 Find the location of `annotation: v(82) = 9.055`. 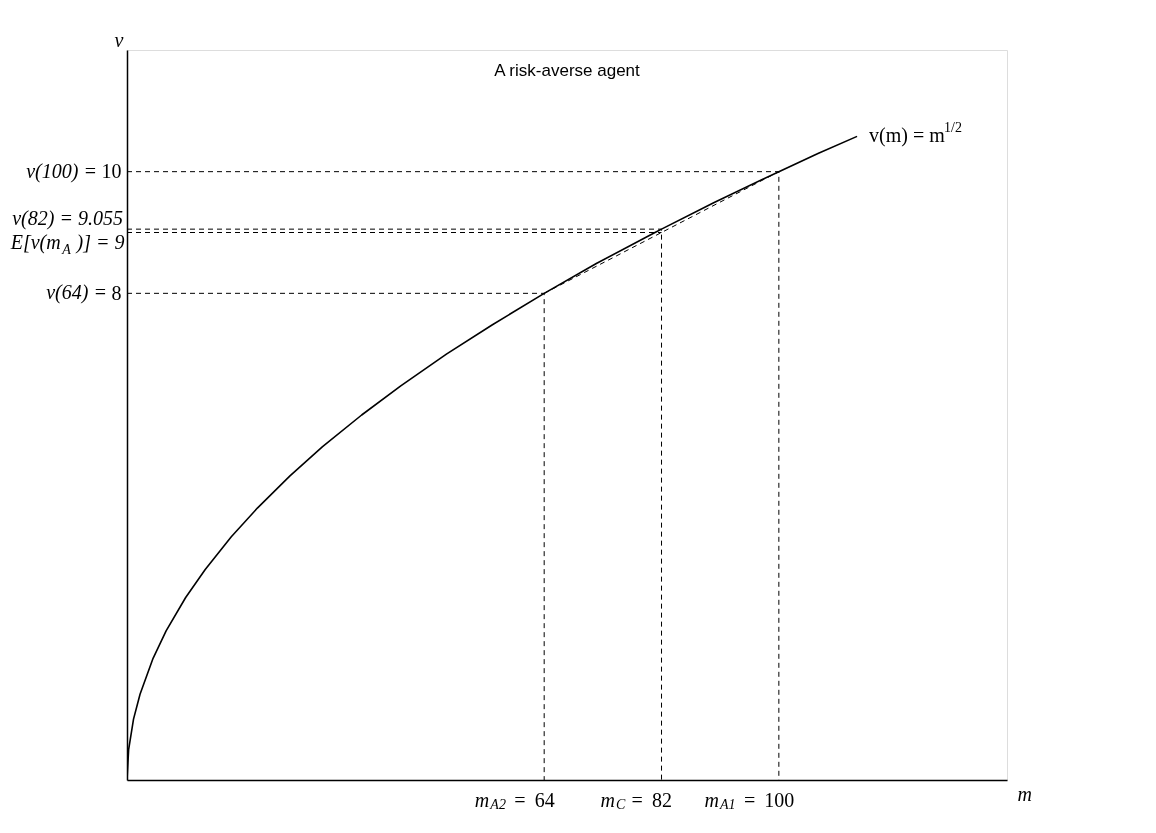

annotation: v(82) = 9.055 is located at coordinates (67, 219).